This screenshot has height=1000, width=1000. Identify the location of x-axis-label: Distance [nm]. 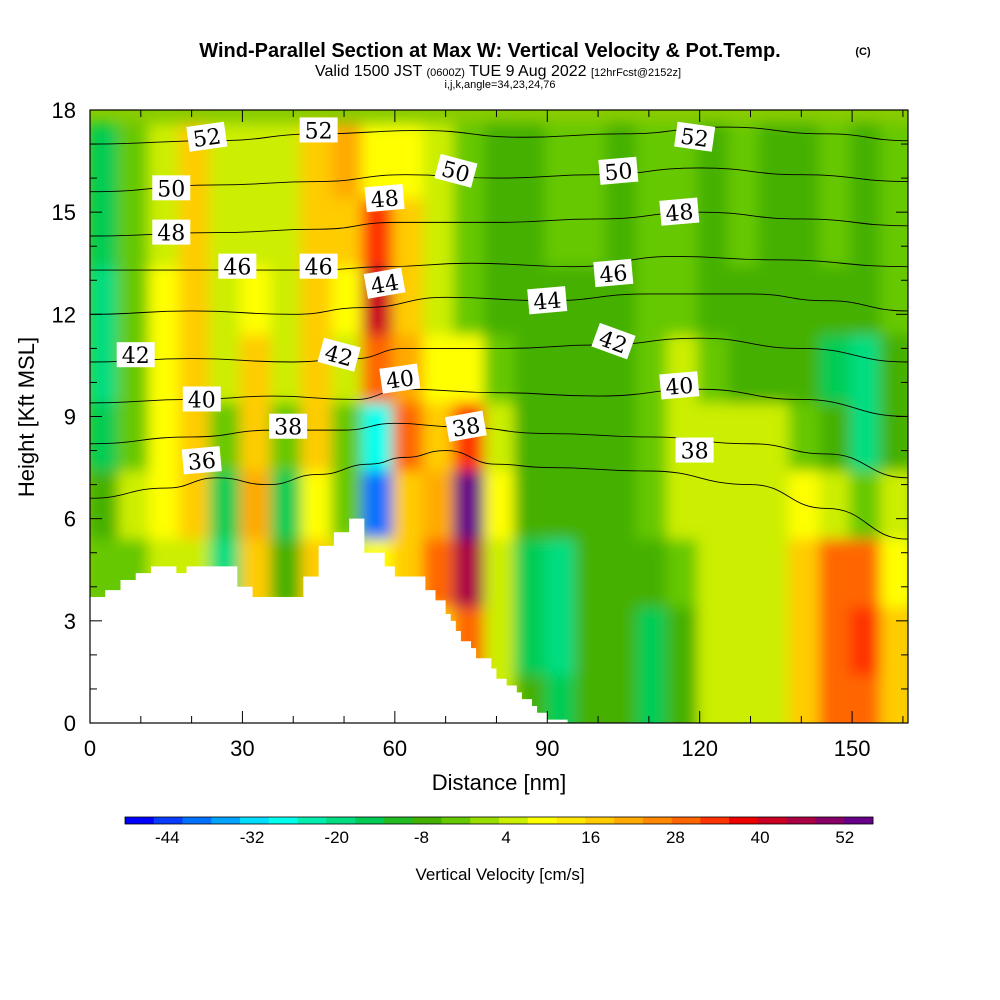
(499, 782).